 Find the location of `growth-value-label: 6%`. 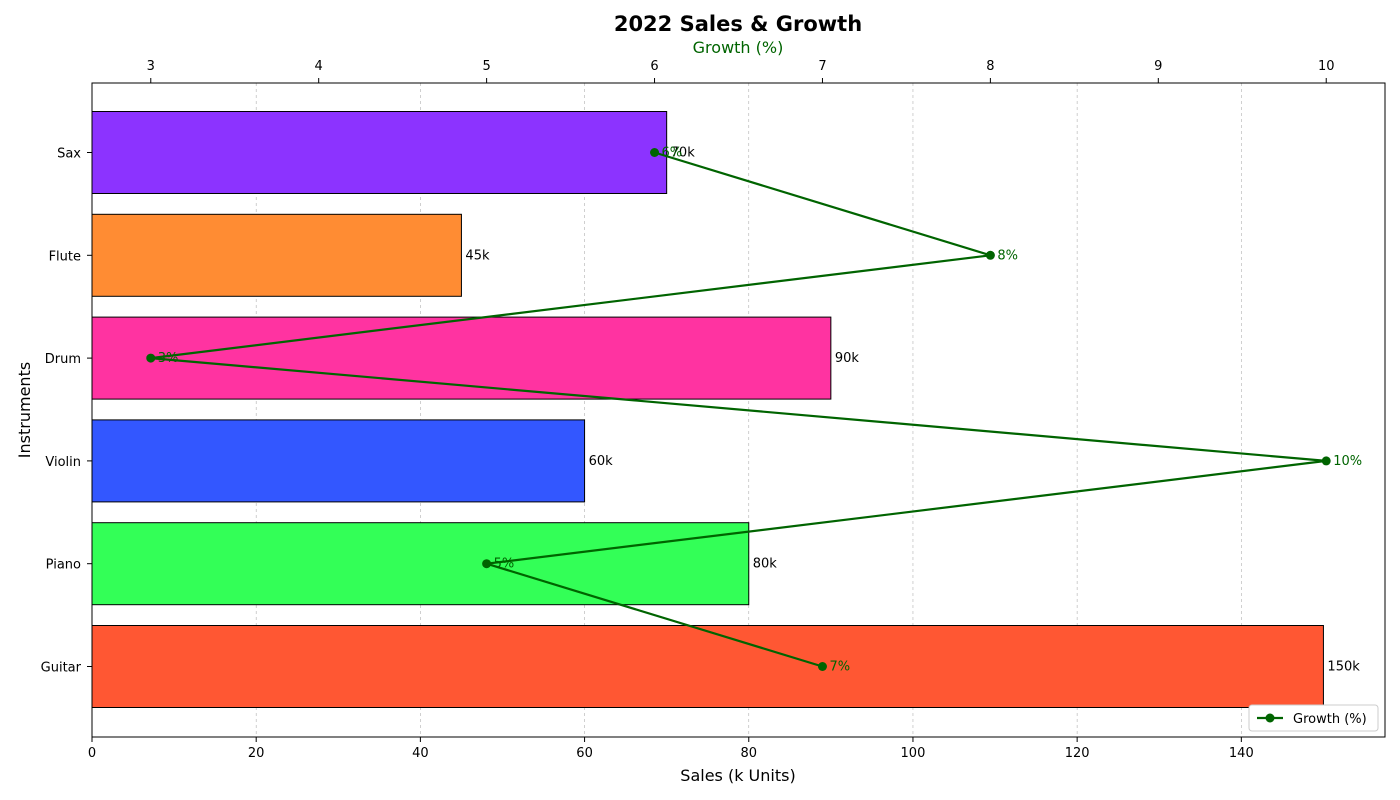

growth-value-label: 6% is located at coordinates (672, 153).